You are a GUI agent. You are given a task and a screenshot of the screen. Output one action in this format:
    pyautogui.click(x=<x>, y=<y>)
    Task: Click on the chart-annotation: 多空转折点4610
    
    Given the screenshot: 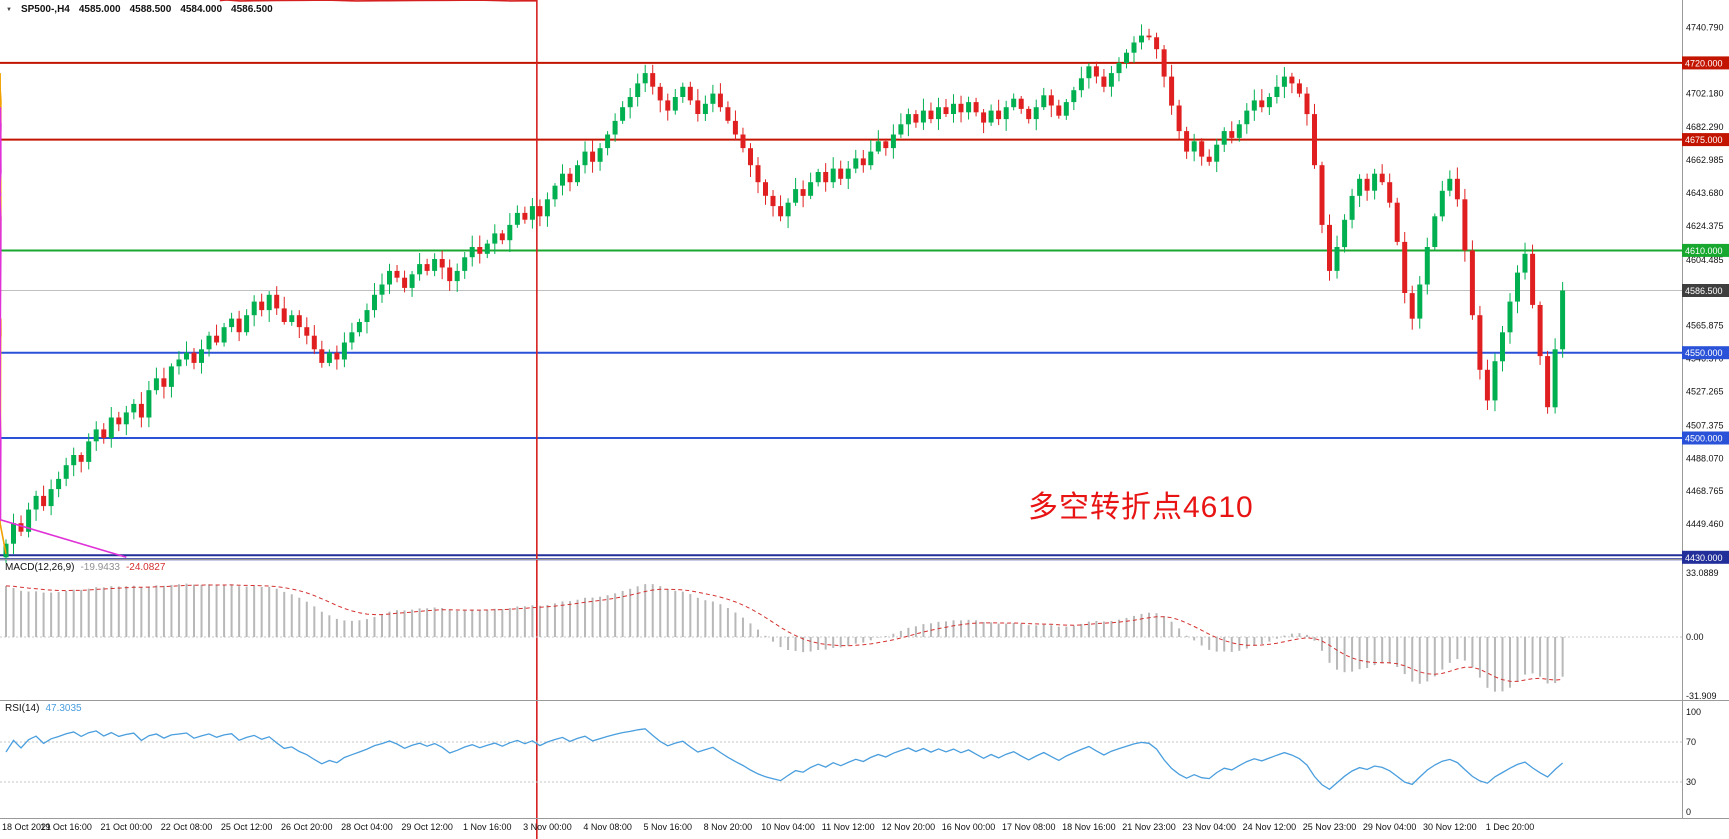 What is the action you would take?
    pyautogui.click(x=1141, y=507)
    